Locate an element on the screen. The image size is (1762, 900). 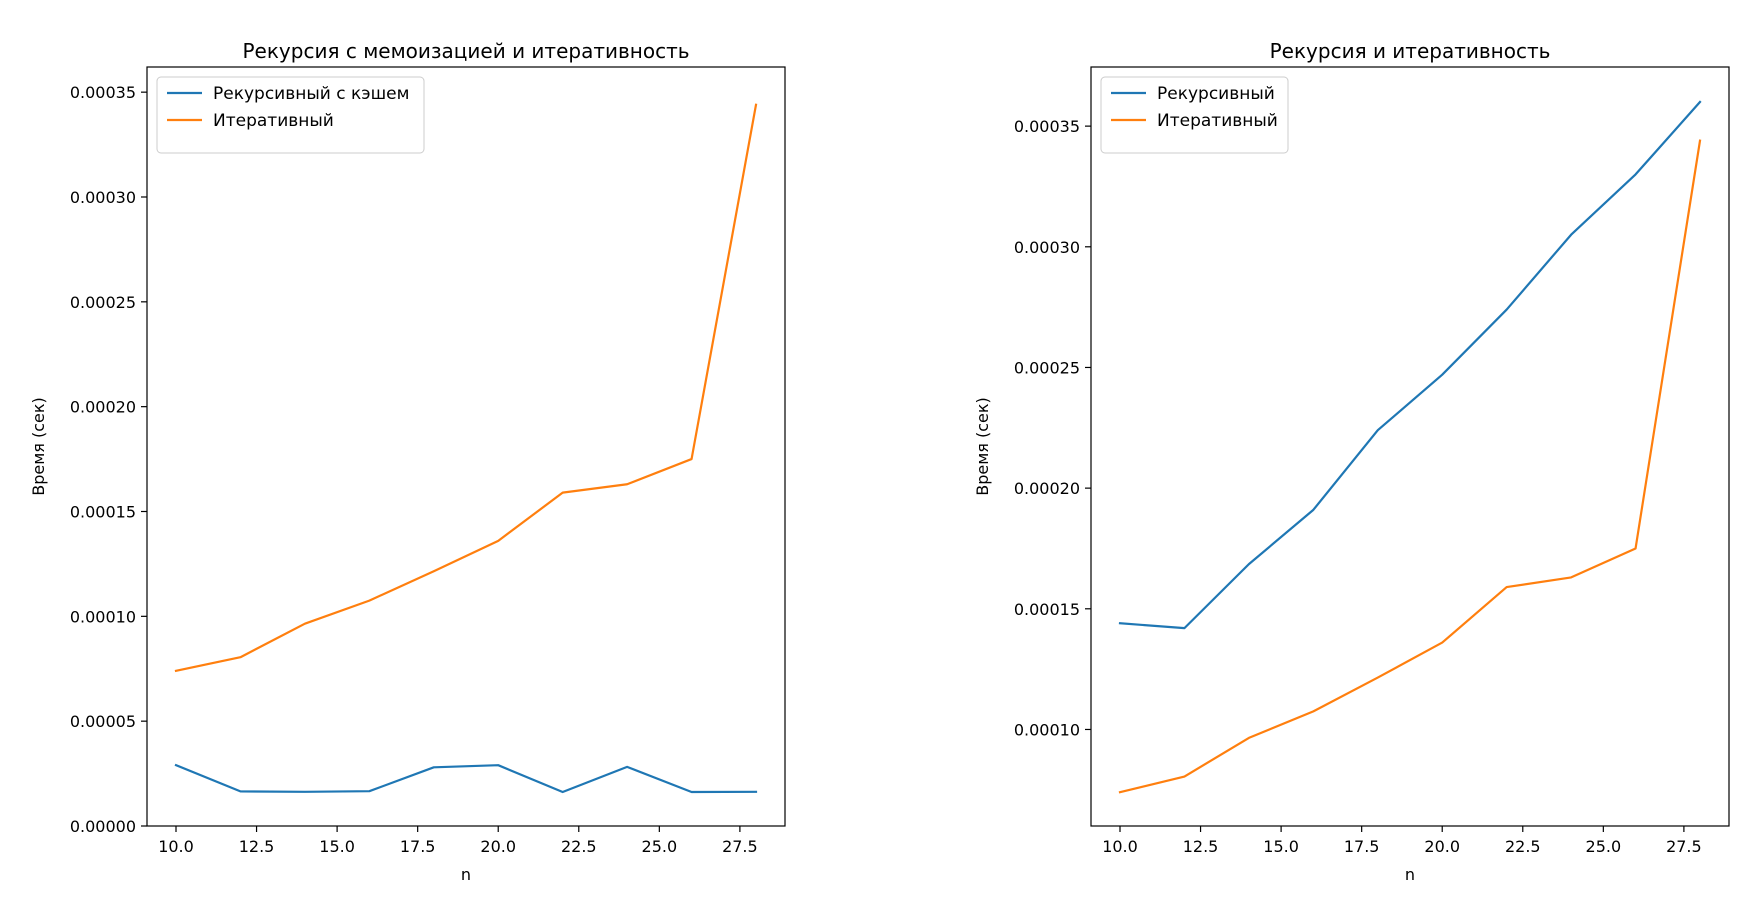
legend-label: Рекурсивный is located at coordinates (1216, 94).